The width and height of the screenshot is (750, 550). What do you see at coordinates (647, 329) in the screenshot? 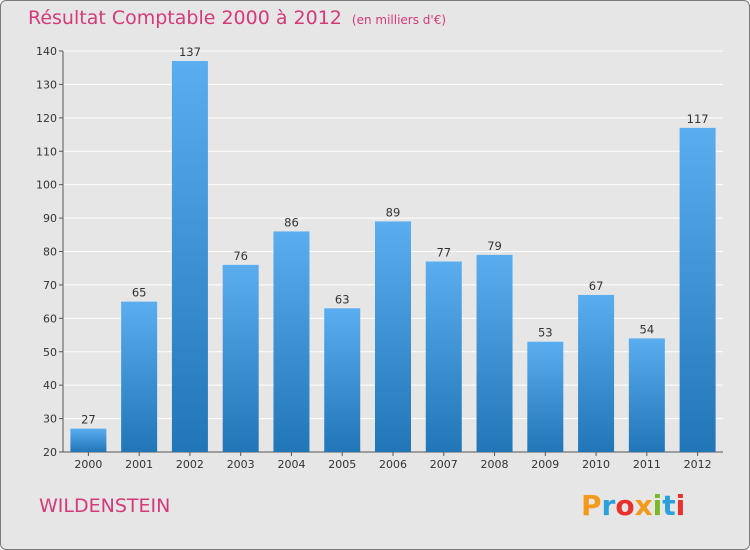
I see `bar-value-label: 54` at bounding box center [647, 329].